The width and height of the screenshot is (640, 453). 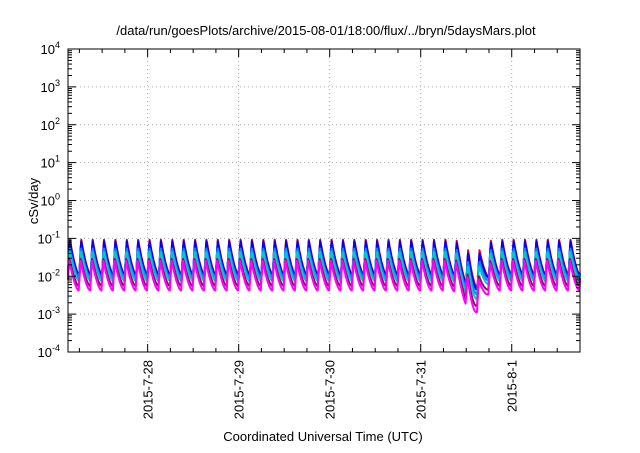 I want to click on y-tick-label: 10⁰, so click(x=50, y=200).